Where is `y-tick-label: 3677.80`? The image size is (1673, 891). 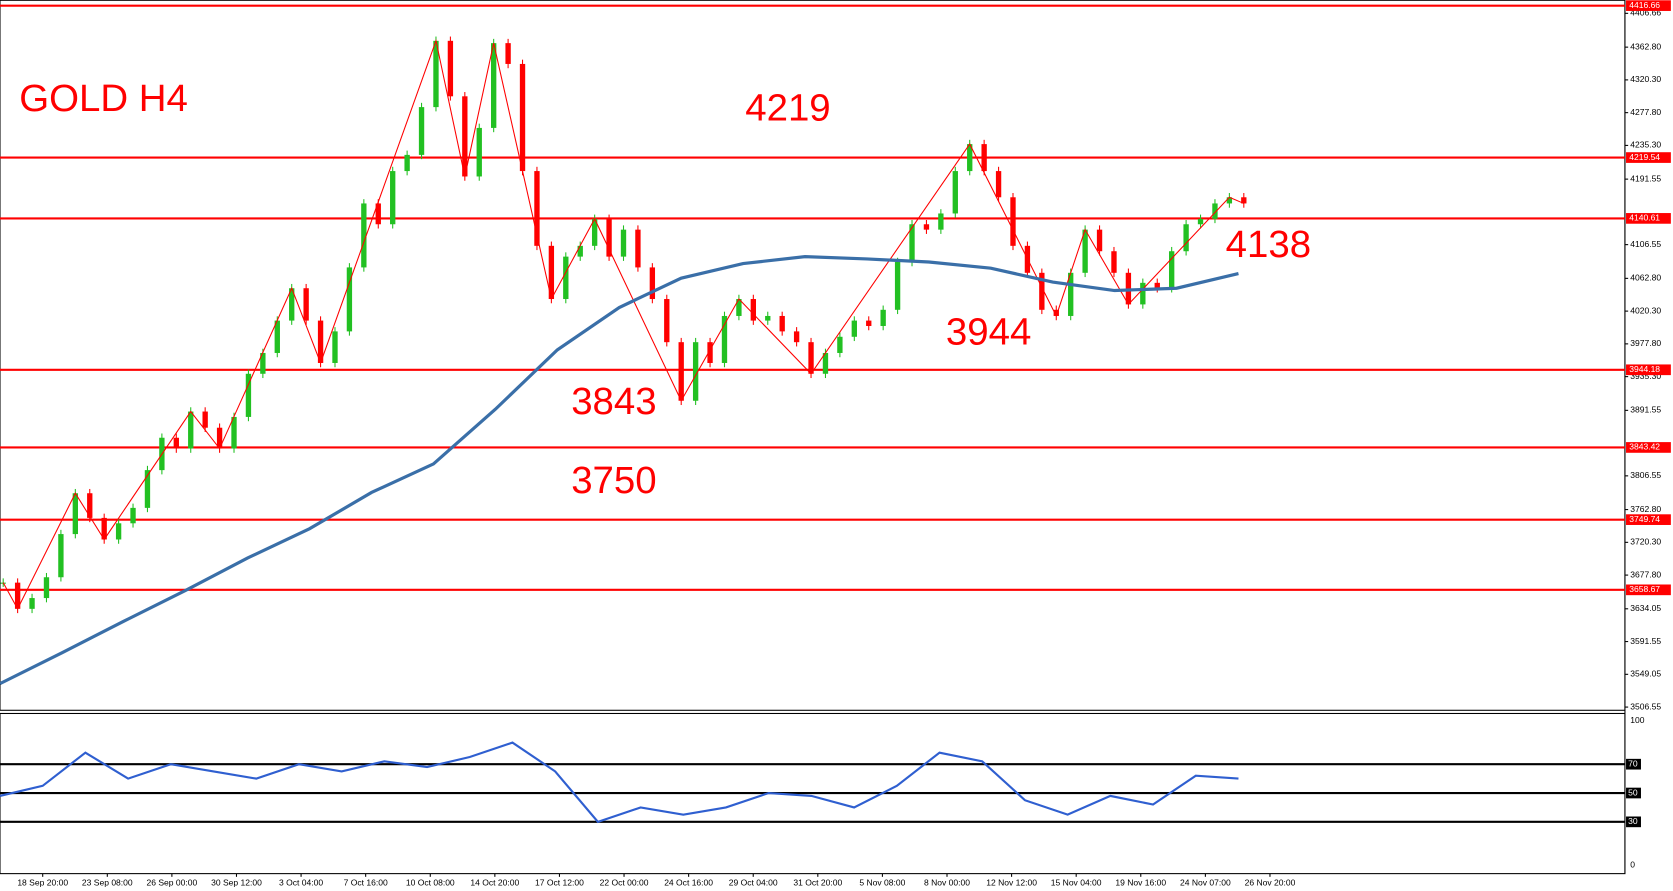
y-tick-label: 3677.80 is located at coordinates (1645, 574).